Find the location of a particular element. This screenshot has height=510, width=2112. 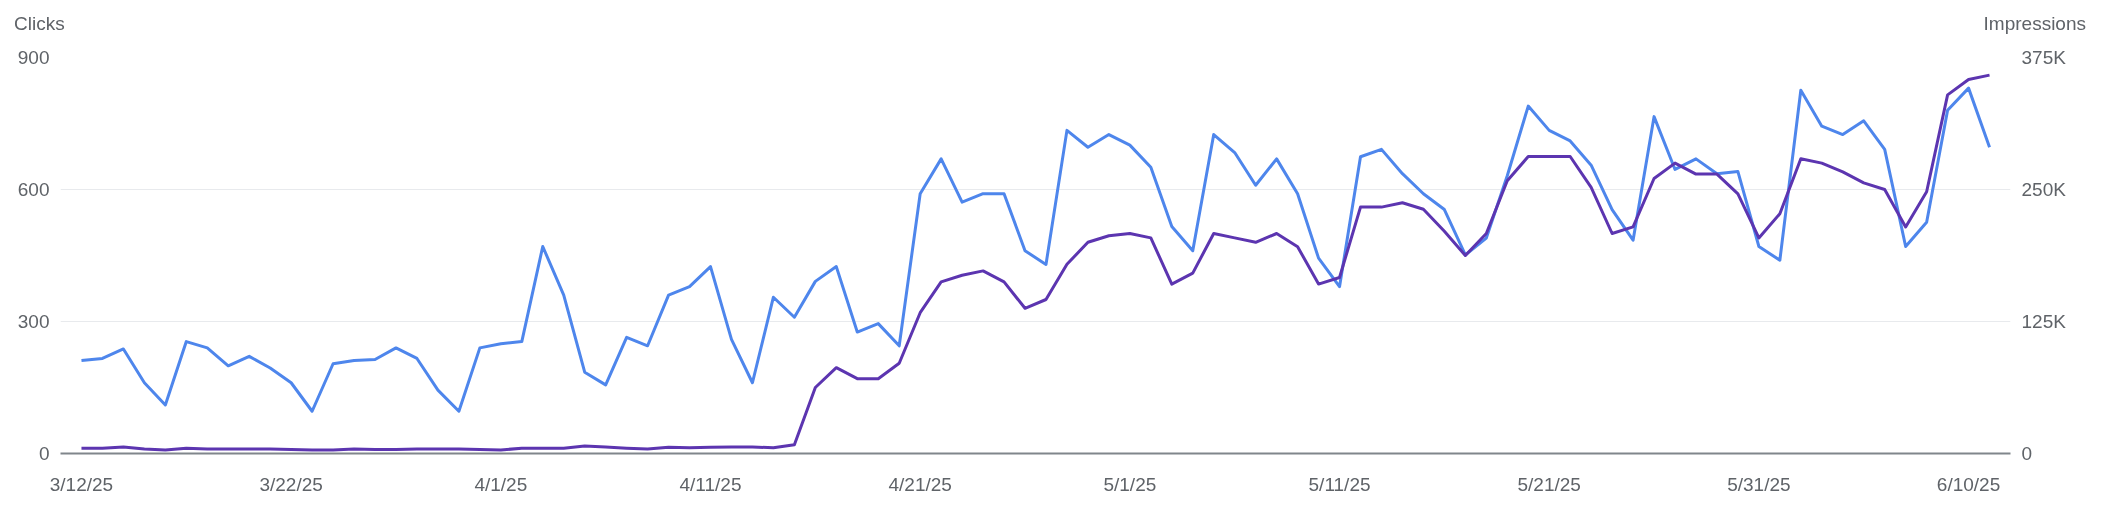

x-tick-label: 4/21/25 is located at coordinates (920, 484).